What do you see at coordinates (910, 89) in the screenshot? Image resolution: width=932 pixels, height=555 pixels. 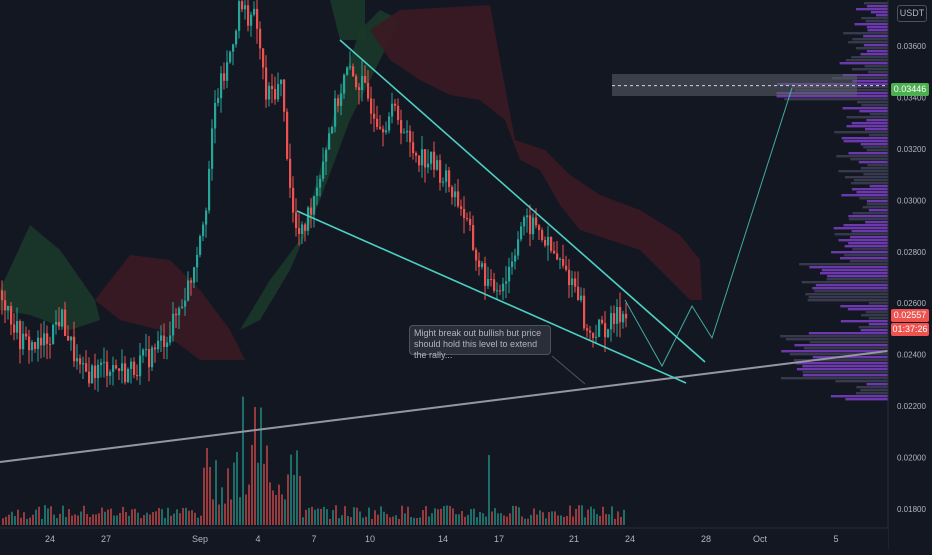 I see `marked-level-tag: 0.03446` at bounding box center [910, 89].